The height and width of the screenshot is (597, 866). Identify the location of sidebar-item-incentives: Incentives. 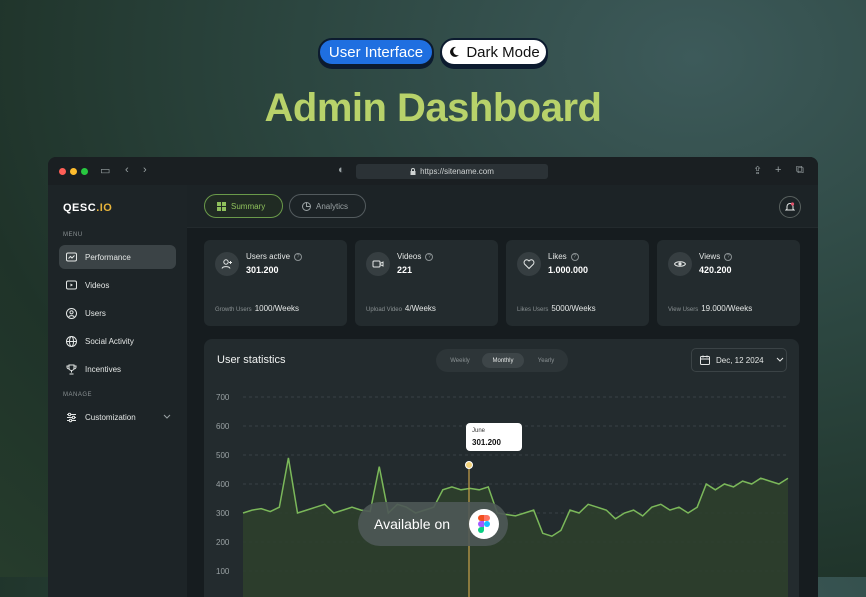
(117, 369).